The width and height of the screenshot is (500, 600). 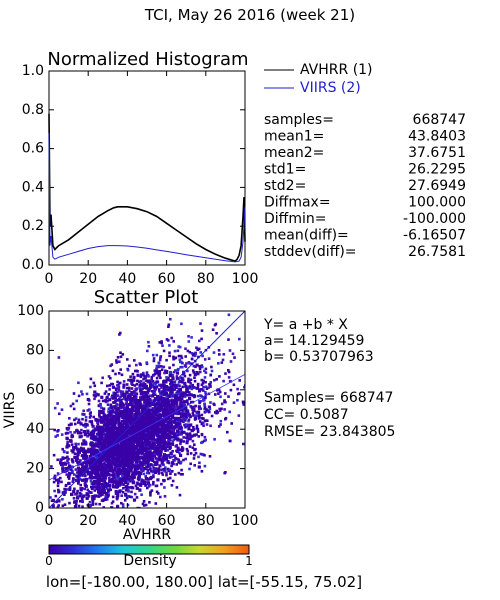 I want to click on stat-value: 26.7581, so click(x=437, y=252).